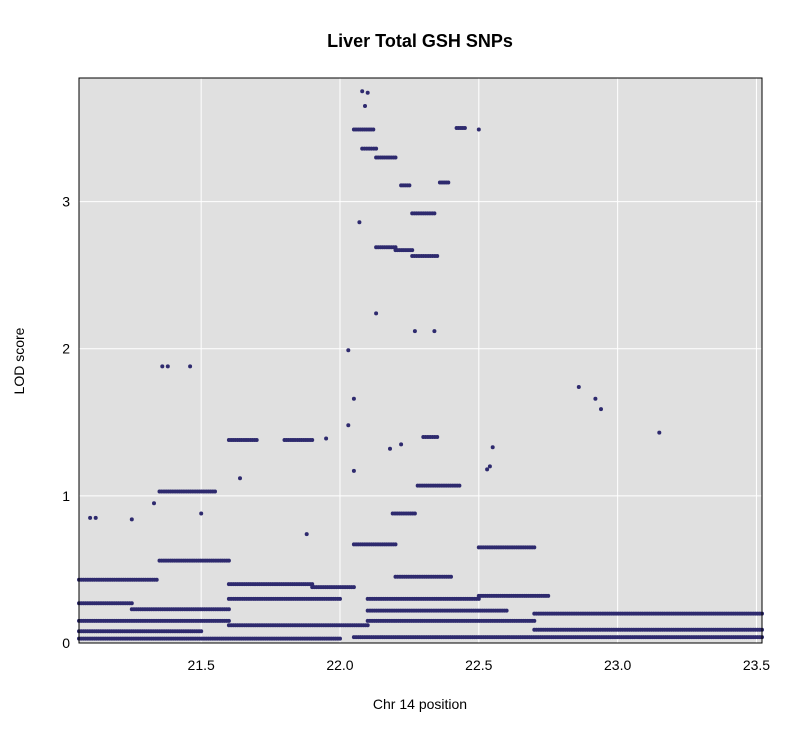  What do you see at coordinates (617, 665) in the screenshot?
I see `x-tick-label: 23.0` at bounding box center [617, 665].